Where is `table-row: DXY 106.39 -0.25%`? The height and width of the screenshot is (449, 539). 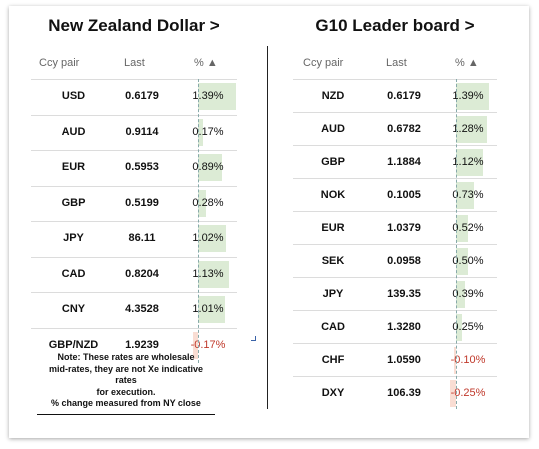
table-row: DXY 106.39 -0.25% is located at coordinates (395, 393).